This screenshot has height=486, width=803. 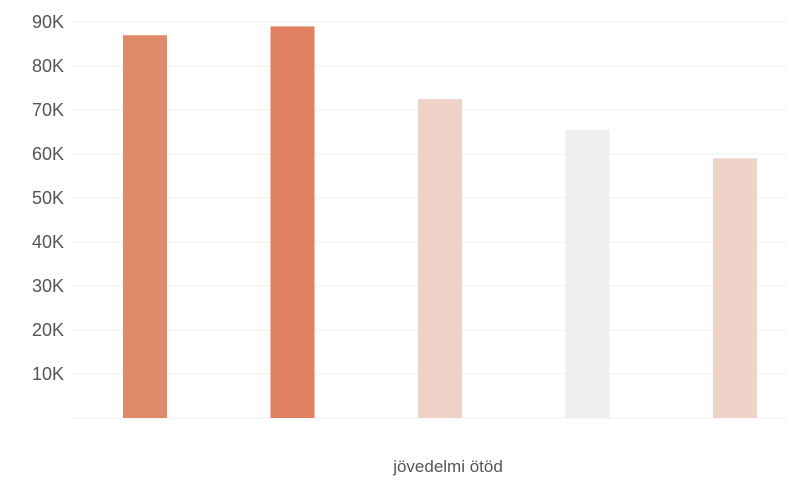 I want to click on y-tick-label: 20K, so click(x=48, y=330).